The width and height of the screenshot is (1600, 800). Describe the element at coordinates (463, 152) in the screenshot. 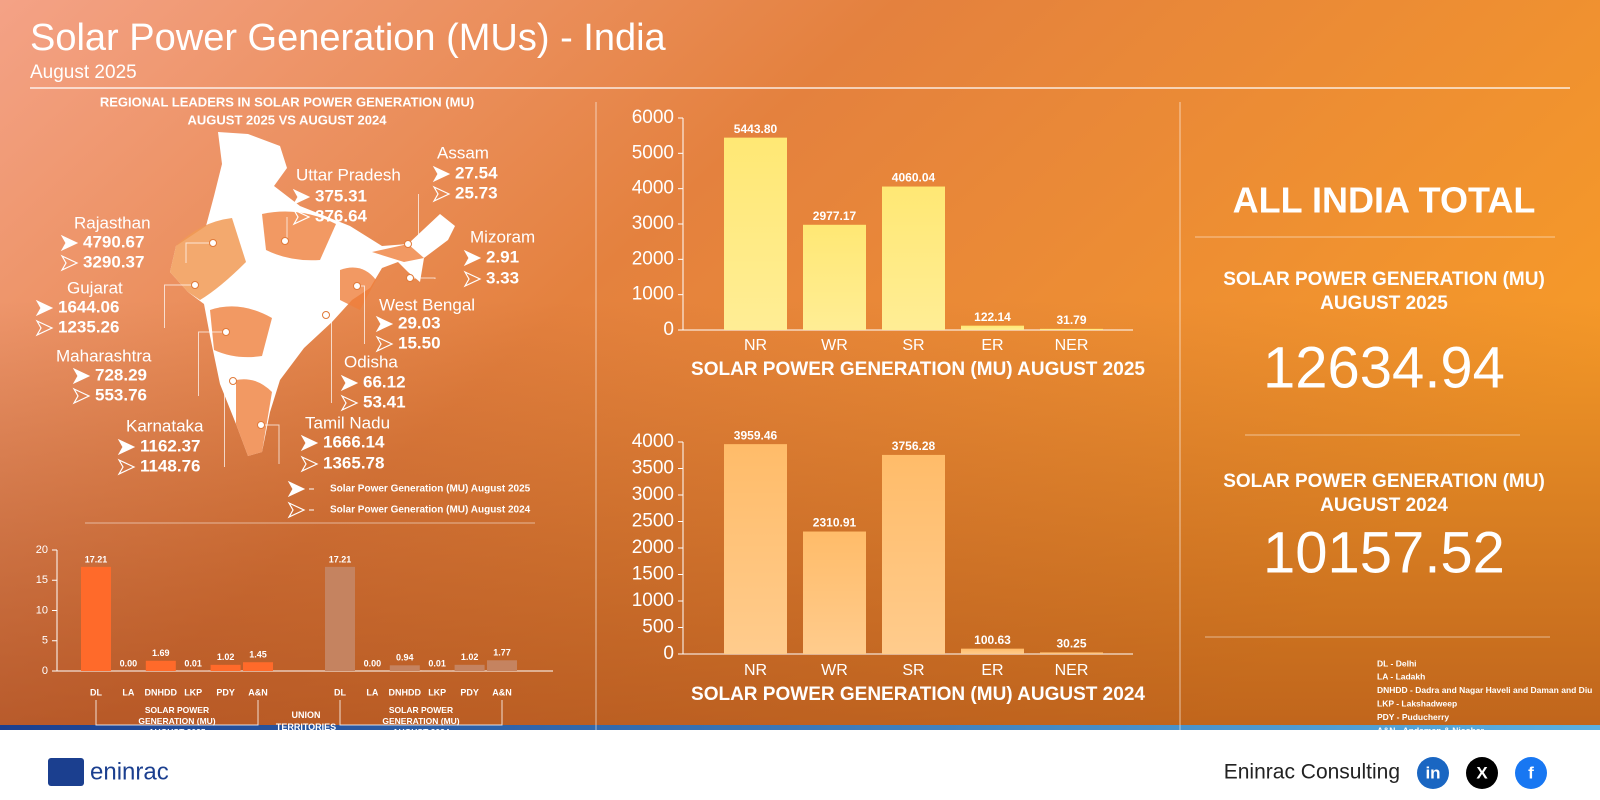

I see `state-name: Assam` at that location.